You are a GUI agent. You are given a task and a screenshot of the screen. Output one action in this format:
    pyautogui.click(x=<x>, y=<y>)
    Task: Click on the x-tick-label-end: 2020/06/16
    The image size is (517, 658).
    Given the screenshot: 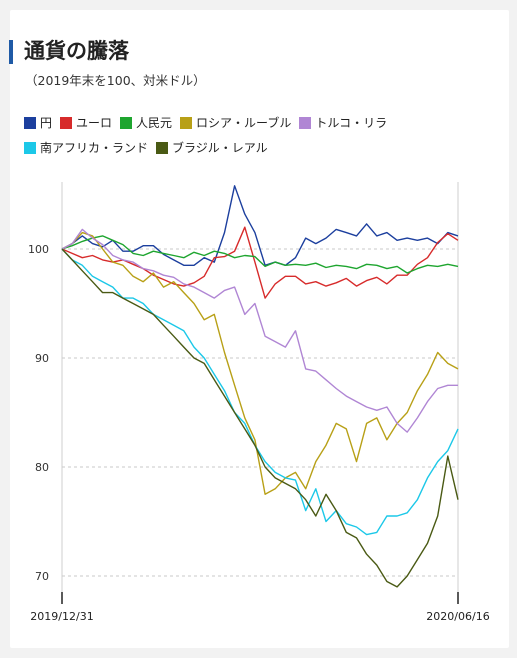 What is the action you would take?
    pyautogui.click(x=457, y=616)
    